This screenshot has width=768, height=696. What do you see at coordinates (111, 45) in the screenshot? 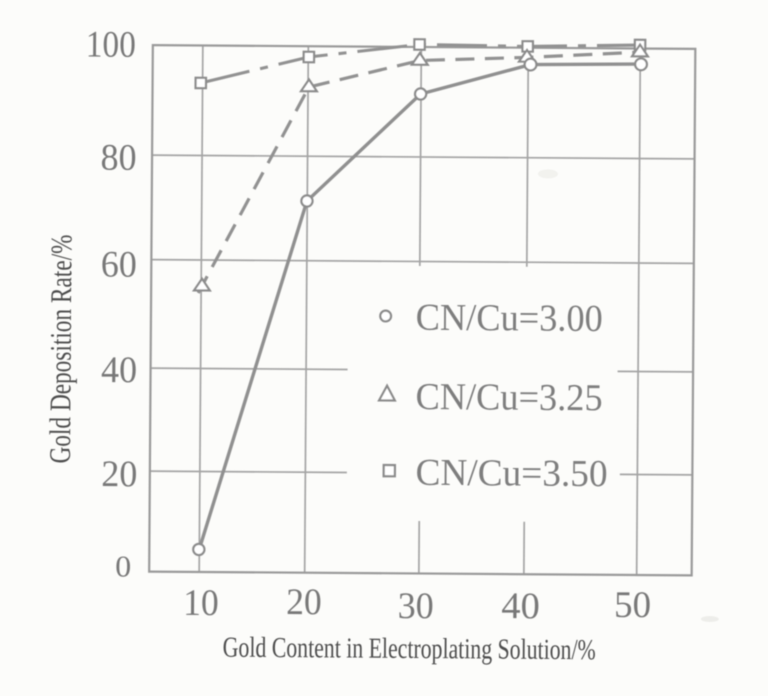
I see `svg-text: 100` at bounding box center [111, 45].